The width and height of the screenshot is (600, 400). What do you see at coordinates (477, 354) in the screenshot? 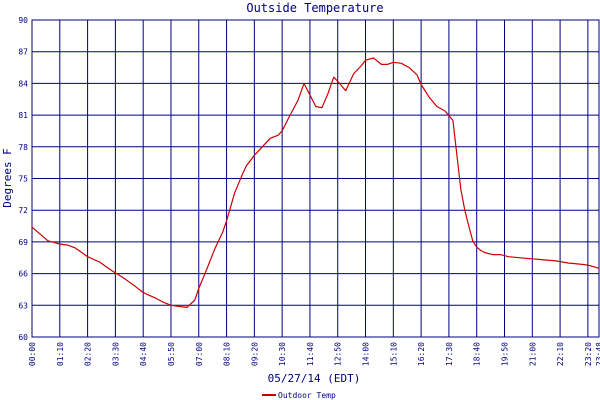
I see `x-tick-label: 18:40` at bounding box center [477, 354].